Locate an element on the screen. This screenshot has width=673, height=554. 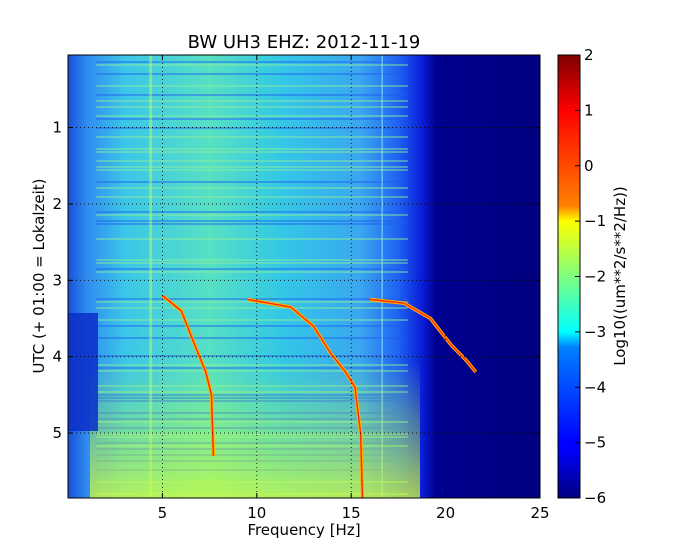
x-tick-label: 5 is located at coordinates (163, 513).